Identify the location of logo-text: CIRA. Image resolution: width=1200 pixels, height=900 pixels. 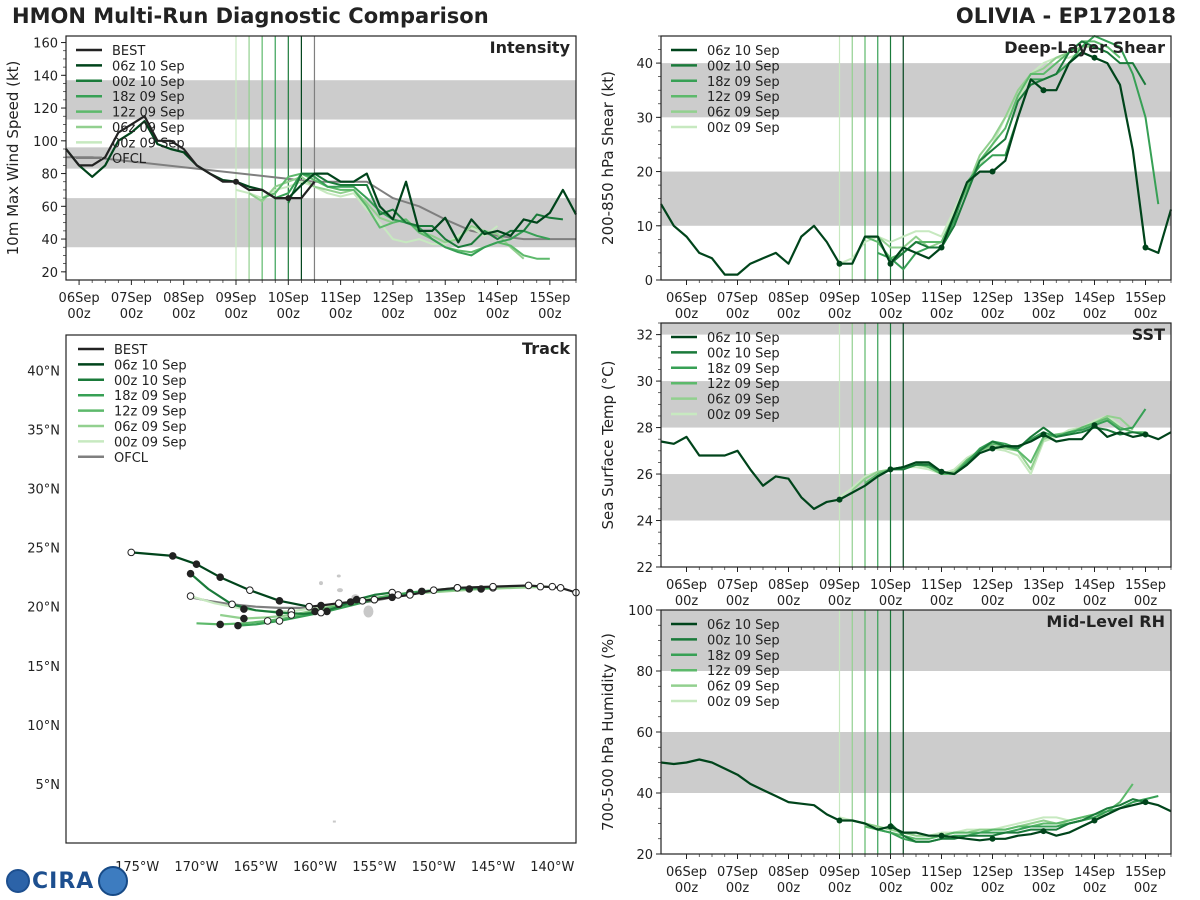
(63, 881).